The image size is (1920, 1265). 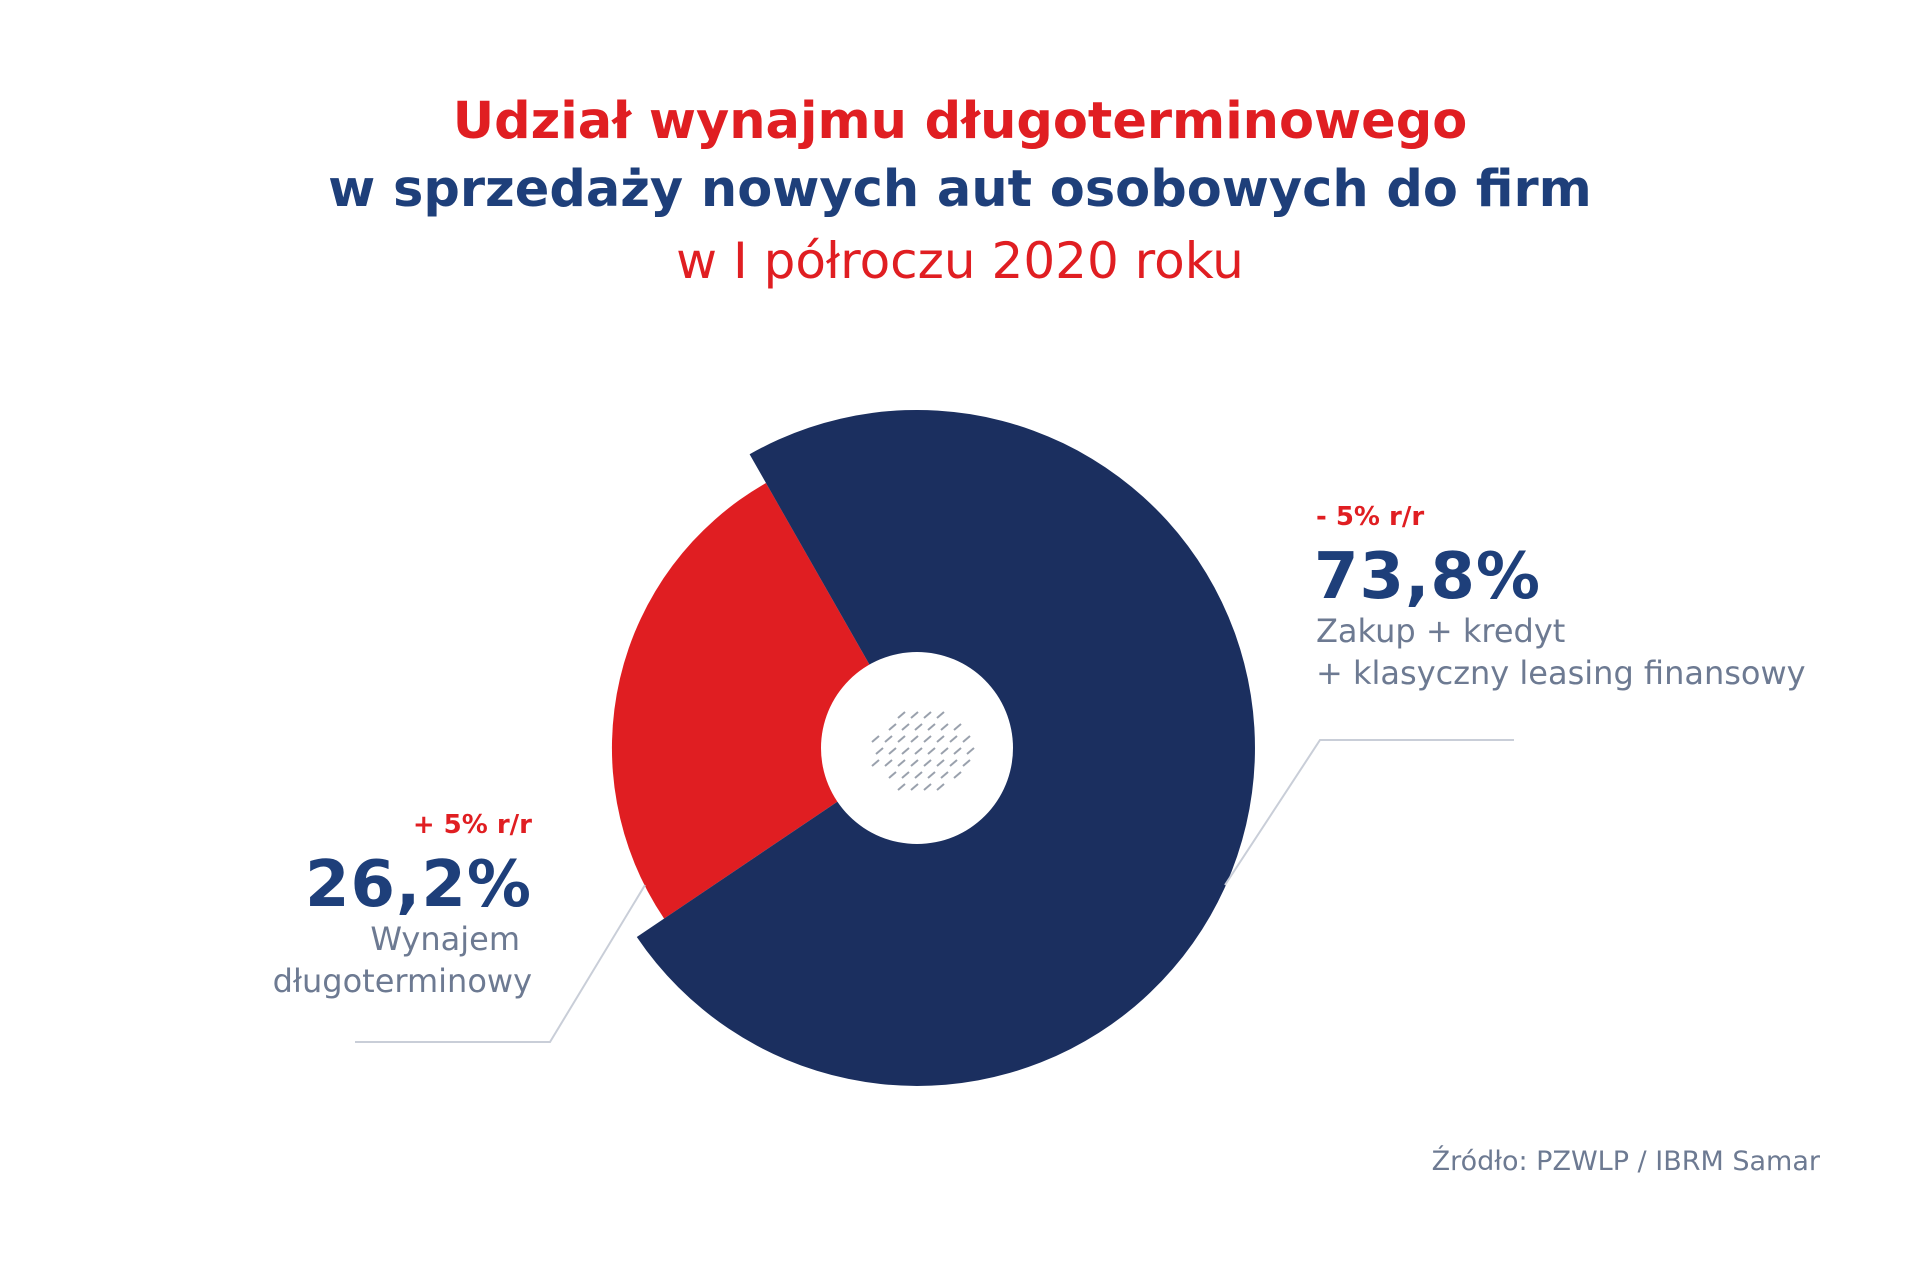 I want to click on chart-subtitle: w I półroczu 2020 roku, so click(x=960, y=261).